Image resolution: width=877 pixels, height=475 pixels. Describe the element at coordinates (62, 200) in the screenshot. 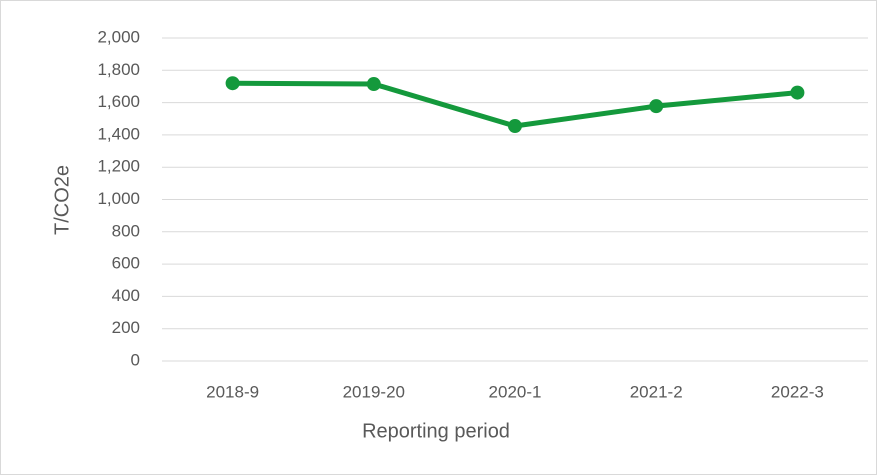

I see `y-axis-label: T/CO2e` at that location.